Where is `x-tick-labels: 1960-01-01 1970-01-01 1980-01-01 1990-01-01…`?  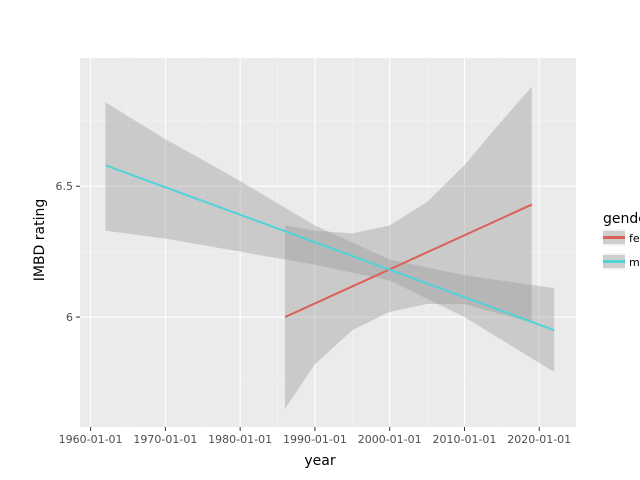
x-tick-labels: 1960-01-01 1970-01-01 1980-01-01 1990-01-01… is located at coordinates (315, 439).